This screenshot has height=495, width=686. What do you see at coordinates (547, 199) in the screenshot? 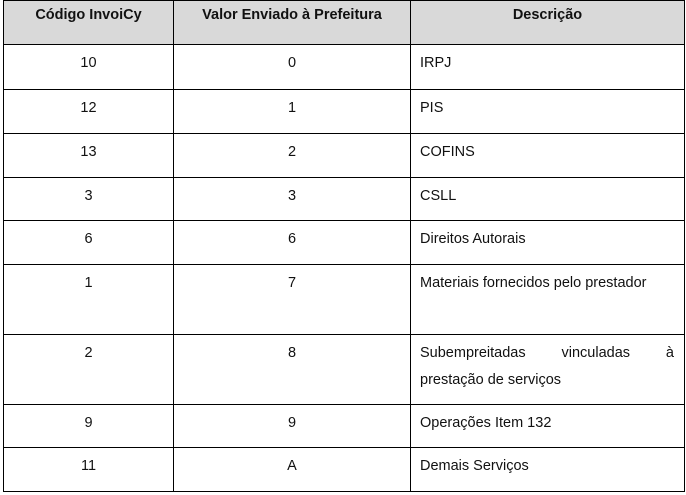
I see `cell-descricao: CSLL` at bounding box center [547, 199].